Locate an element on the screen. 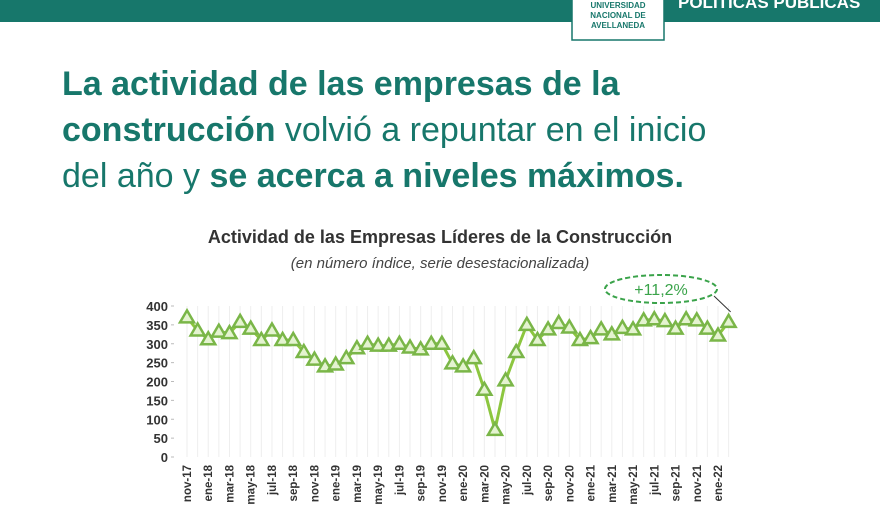  annotation: +11,2% is located at coordinates (661, 290).